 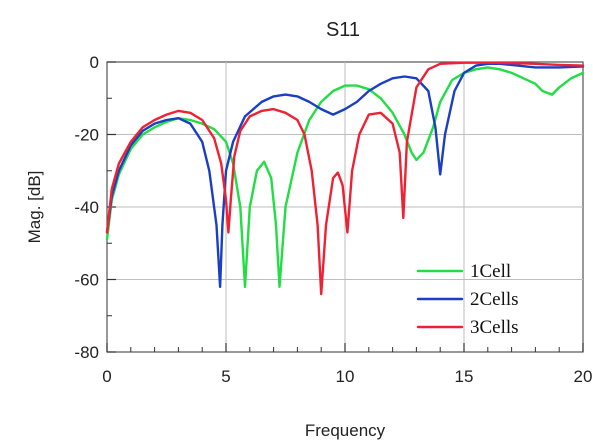 What do you see at coordinates (225, 376) in the screenshot?
I see `x-tick-label-1: 5` at bounding box center [225, 376].